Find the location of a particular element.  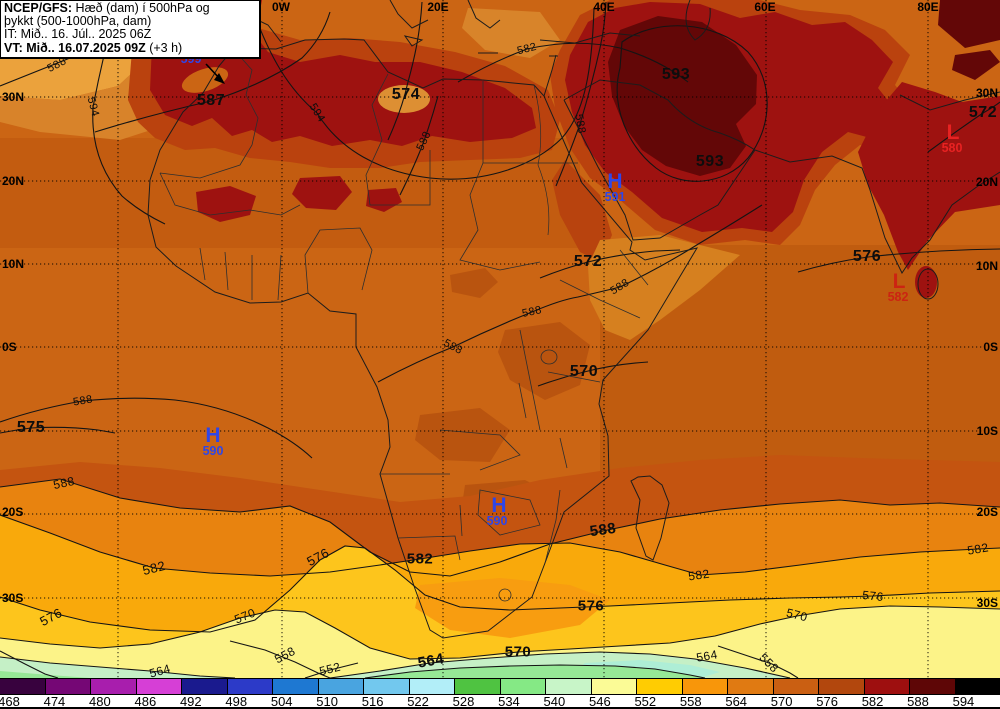

colorbar-value: 510 is located at coordinates (327, 701).